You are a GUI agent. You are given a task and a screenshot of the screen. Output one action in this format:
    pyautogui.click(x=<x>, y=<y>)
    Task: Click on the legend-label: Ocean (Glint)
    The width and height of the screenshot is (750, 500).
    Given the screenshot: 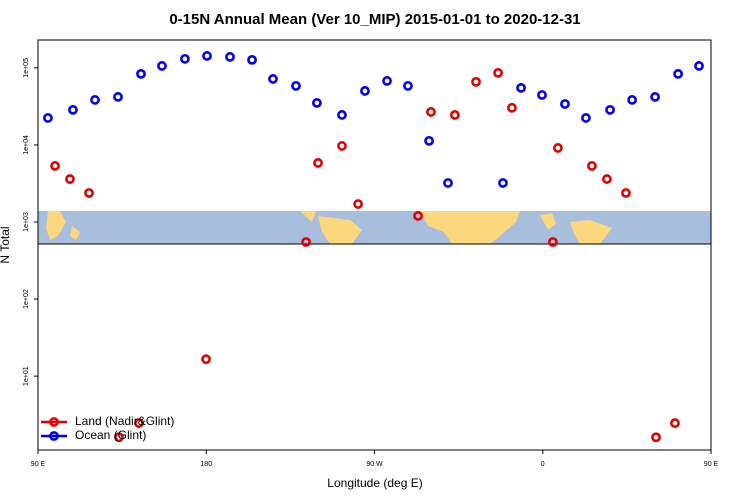 What is the action you would take?
    pyautogui.click(x=110, y=435)
    